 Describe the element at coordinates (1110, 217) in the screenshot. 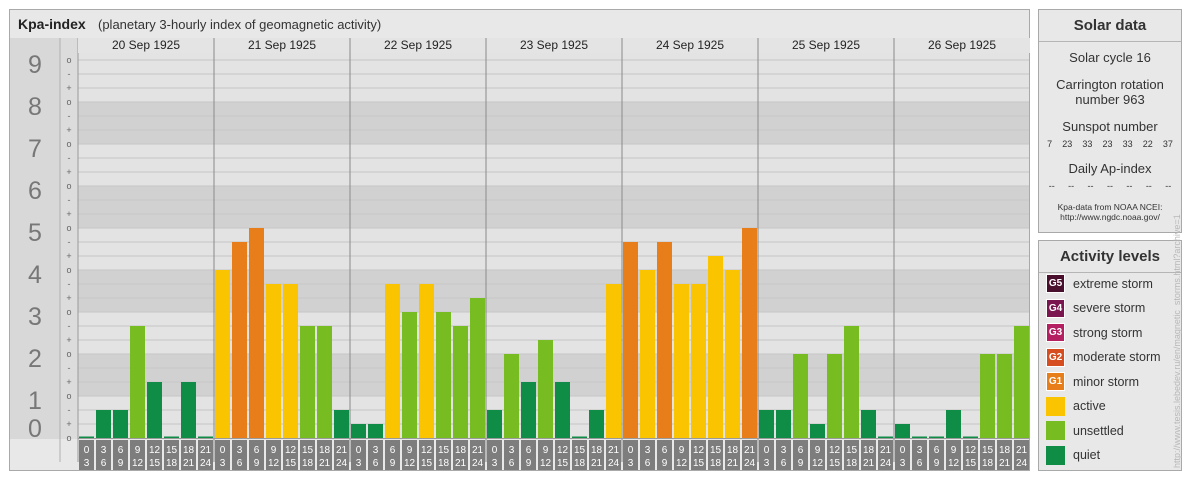

I see `source-link: http://www.ngdc.noaa.gov/` at that location.